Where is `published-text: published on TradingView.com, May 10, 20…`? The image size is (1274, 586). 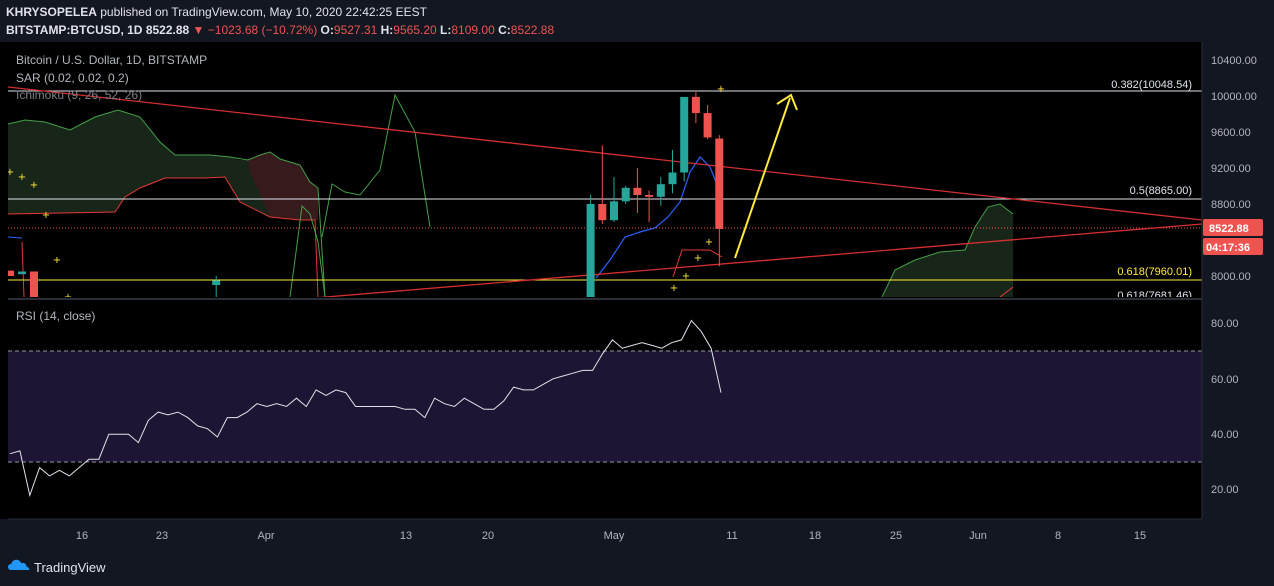 published-text: published on TradingView.com, May 10, 20… is located at coordinates (263, 12).